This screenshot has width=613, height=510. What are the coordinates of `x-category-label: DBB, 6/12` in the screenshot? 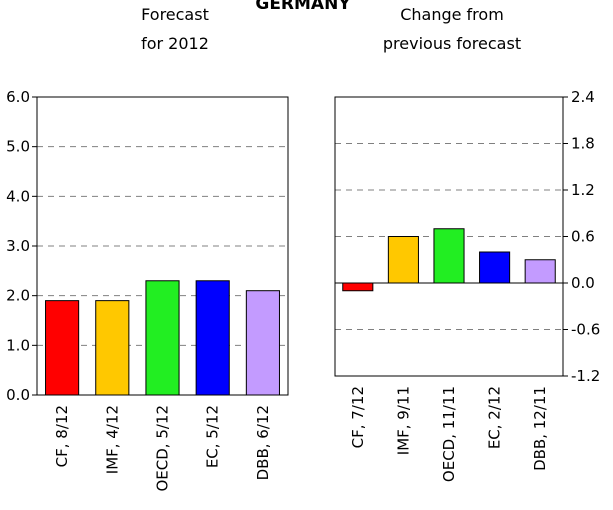 It's located at (263, 442).